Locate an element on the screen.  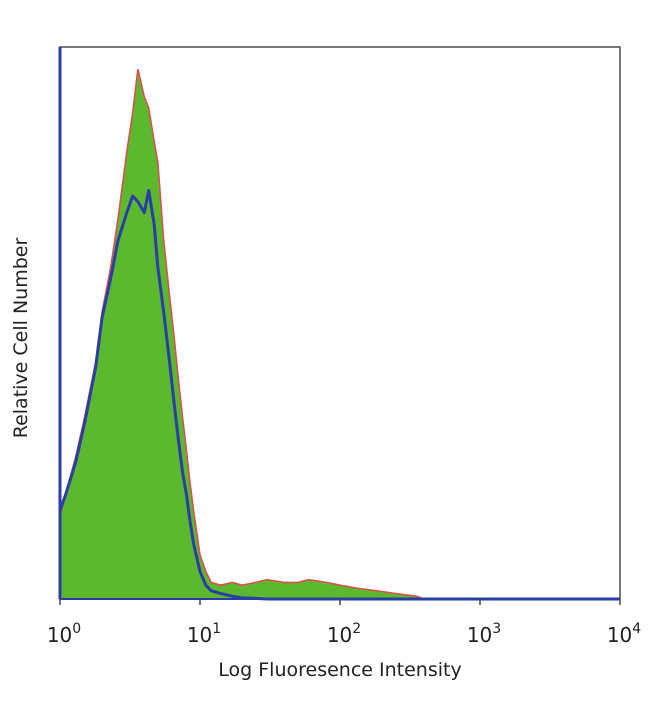
x-tick-exponent: 2 is located at coordinates (356, 629).